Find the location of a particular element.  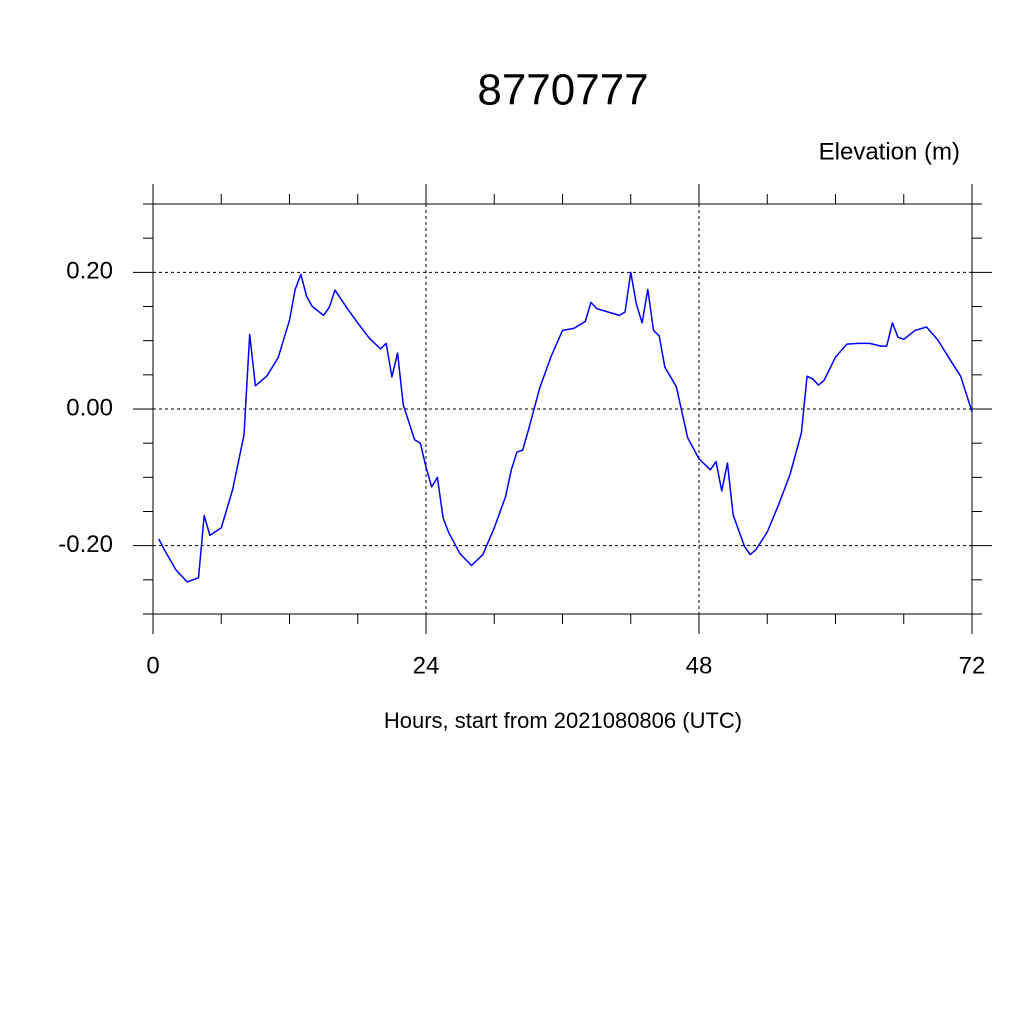

x-tick-label: 0 is located at coordinates (152, 665).